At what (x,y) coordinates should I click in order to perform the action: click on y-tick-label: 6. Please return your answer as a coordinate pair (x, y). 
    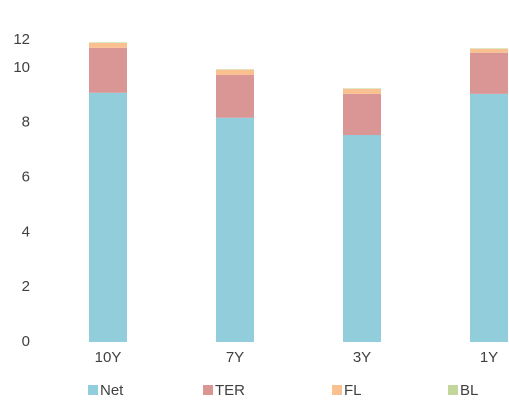
    Looking at the image, I should click on (26, 176).